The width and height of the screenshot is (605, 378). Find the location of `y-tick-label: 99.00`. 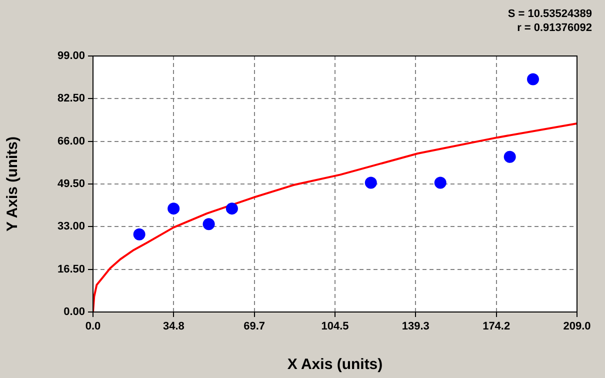

y-tick-label: 99.00 is located at coordinates (71, 56).